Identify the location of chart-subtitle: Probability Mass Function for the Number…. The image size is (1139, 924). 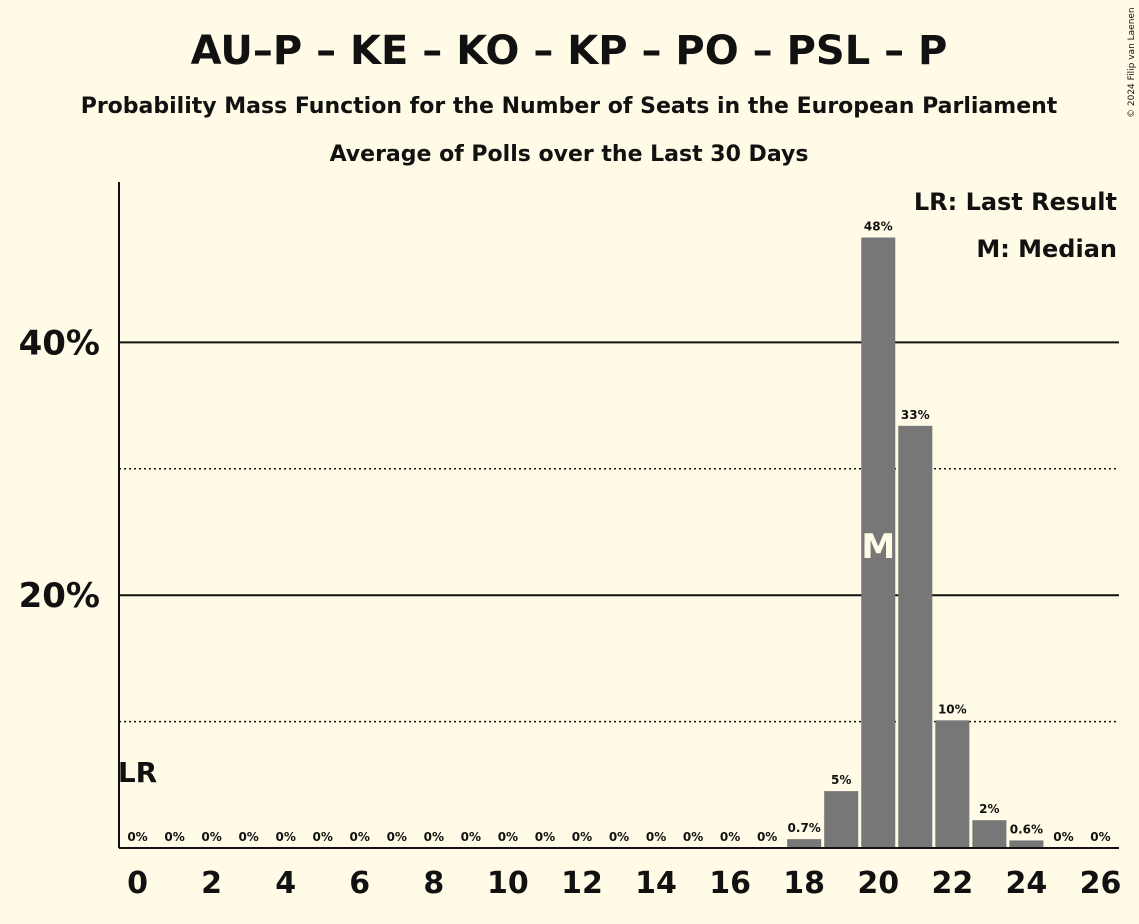
(569, 106).